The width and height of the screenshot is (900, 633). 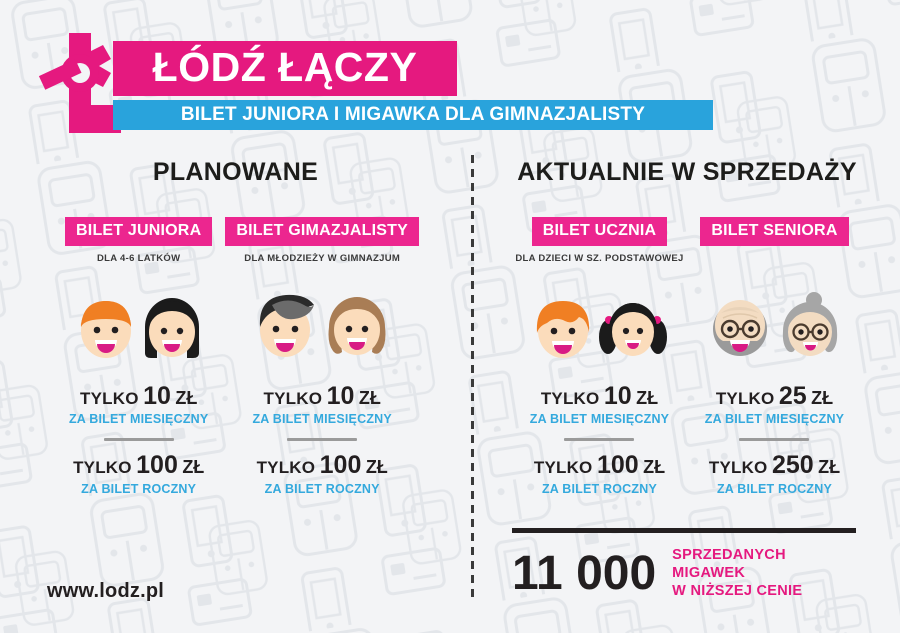 What do you see at coordinates (684, 530) in the screenshot?
I see `stats-divider-rule` at bounding box center [684, 530].